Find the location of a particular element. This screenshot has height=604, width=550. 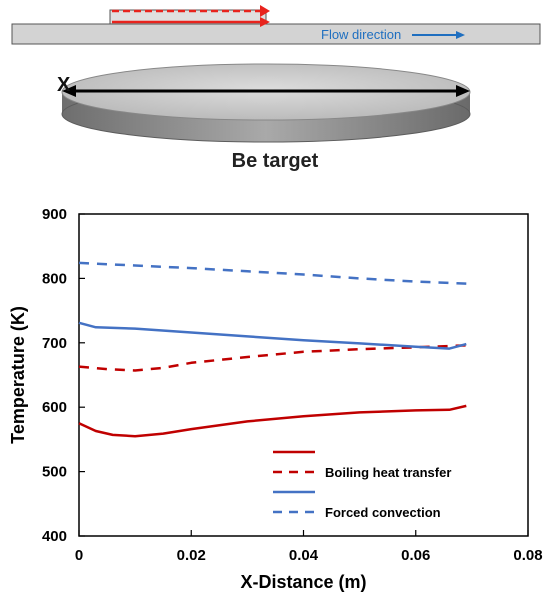

x-axis-label: X-Distance (m) is located at coordinates (303, 582).